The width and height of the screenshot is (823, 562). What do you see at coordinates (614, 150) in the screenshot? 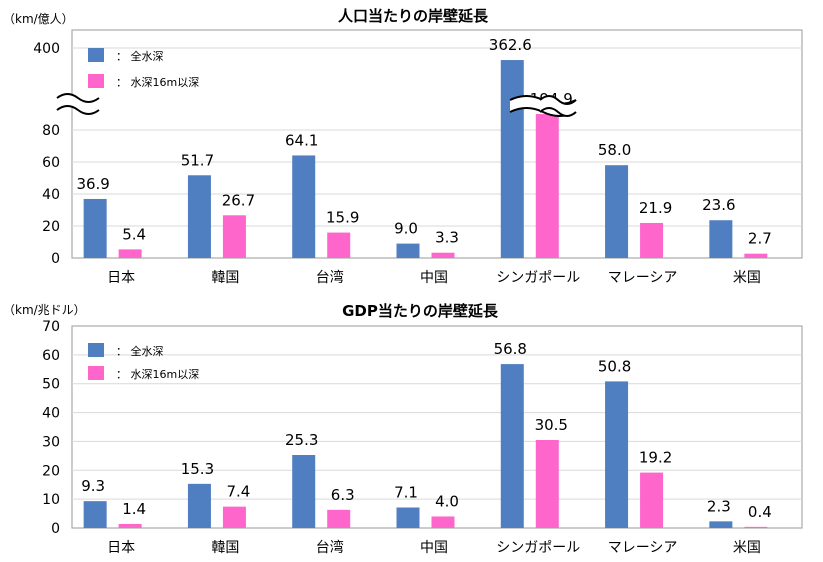
I see `chart-1-value-label: 58.0` at bounding box center [614, 150].